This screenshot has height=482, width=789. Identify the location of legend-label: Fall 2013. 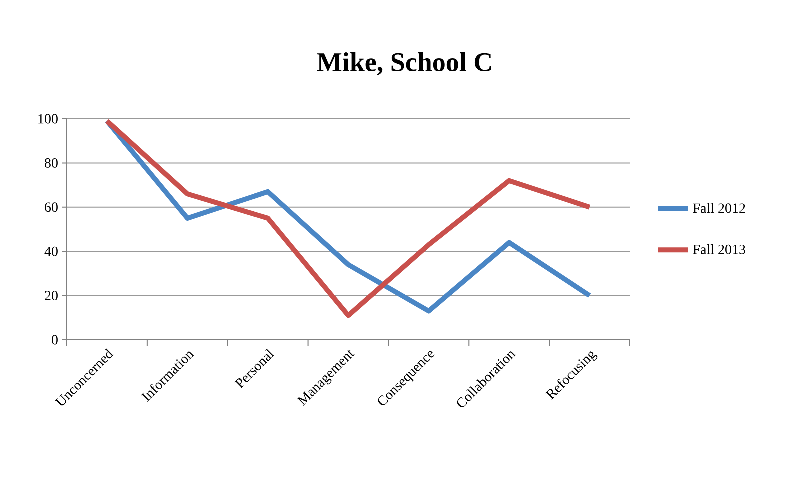
(719, 249).